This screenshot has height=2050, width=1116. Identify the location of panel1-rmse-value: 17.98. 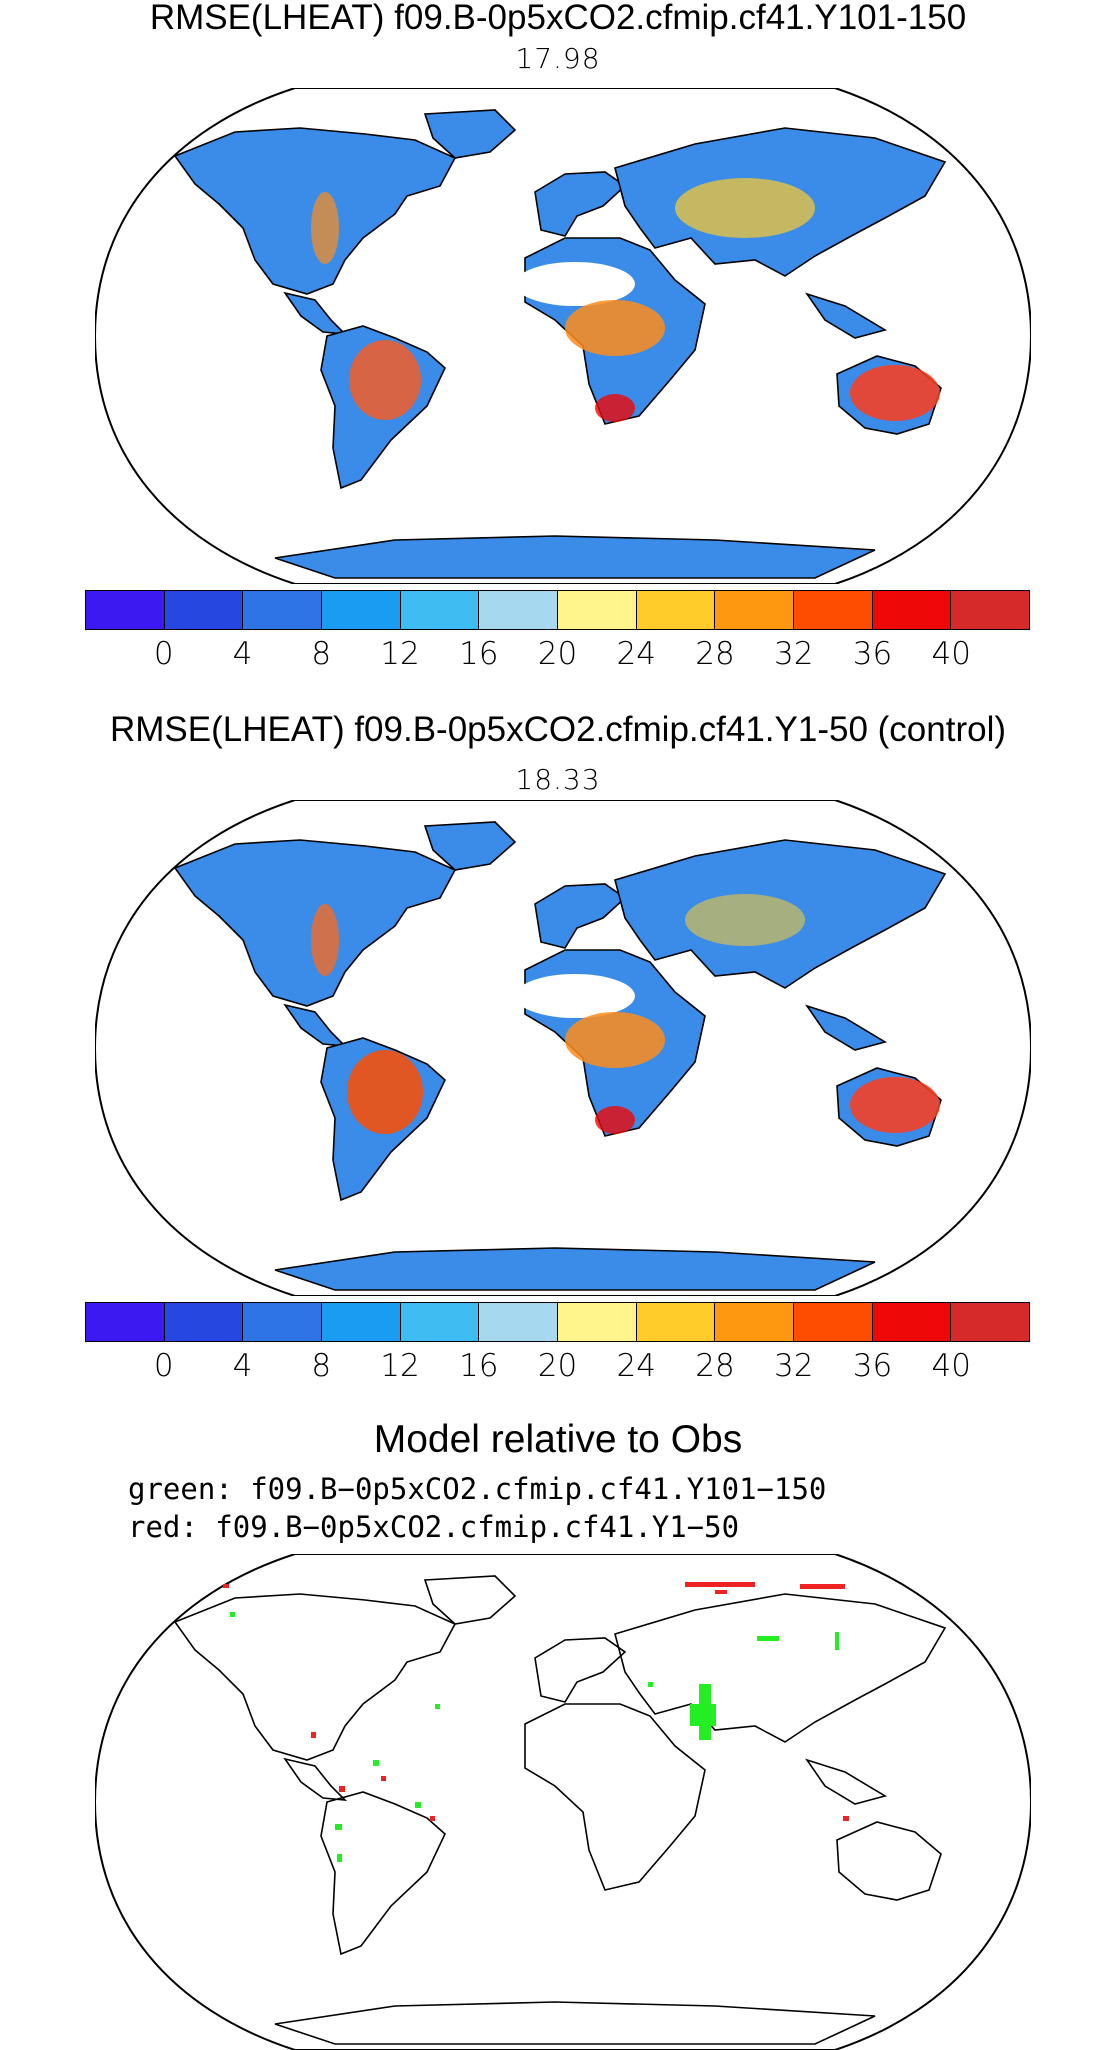
(558, 58).